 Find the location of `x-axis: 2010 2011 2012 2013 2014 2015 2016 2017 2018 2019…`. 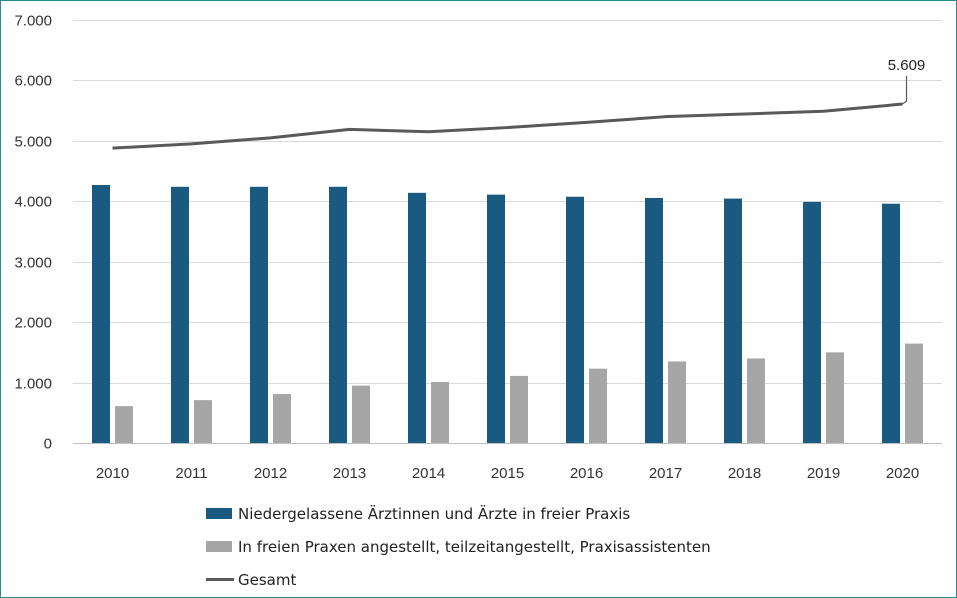

x-axis: 2010 2011 2012 2013 2014 2015 2016 2017 2018 2019… is located at coordinates (507, 473).